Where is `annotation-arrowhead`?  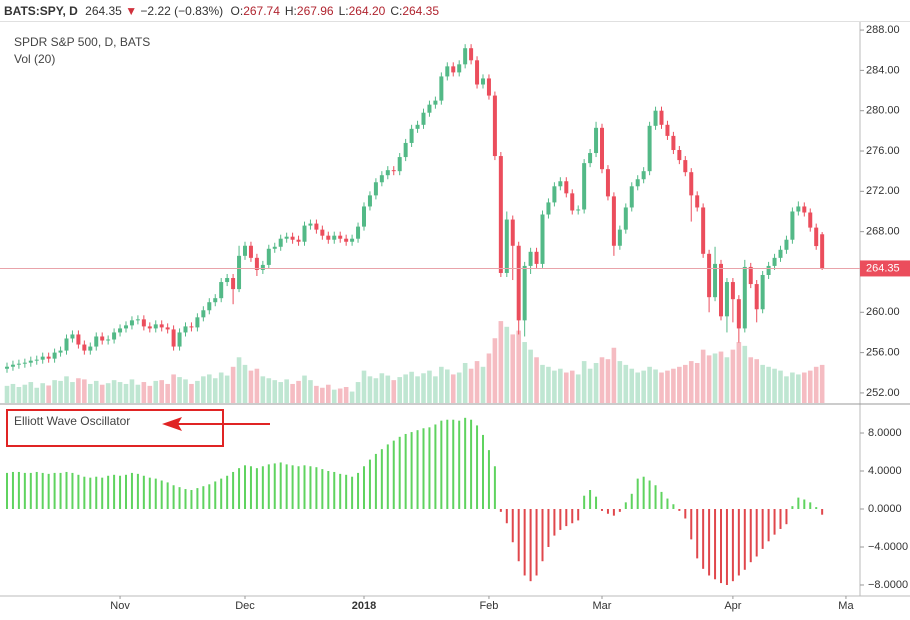
annotation-arrowhead is located at coordinates (172, 424).